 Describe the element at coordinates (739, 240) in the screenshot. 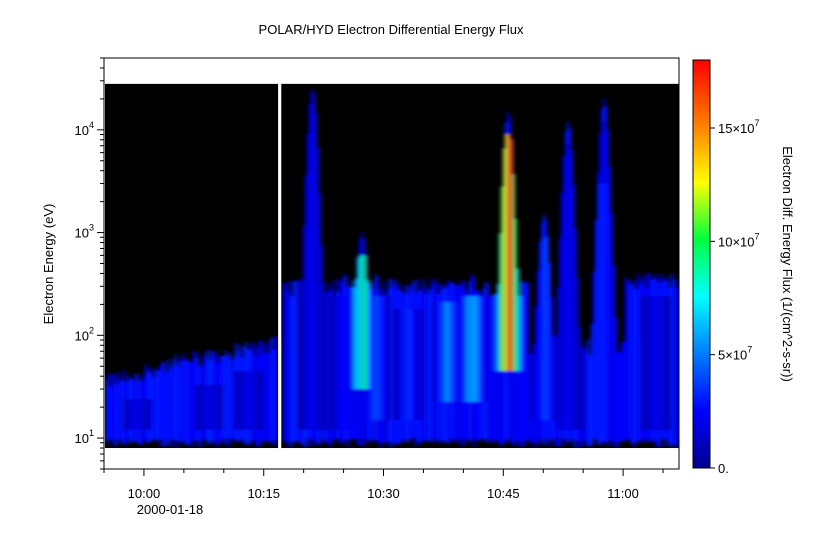

I see `colorbar-tick-label: 10×107` at that location.